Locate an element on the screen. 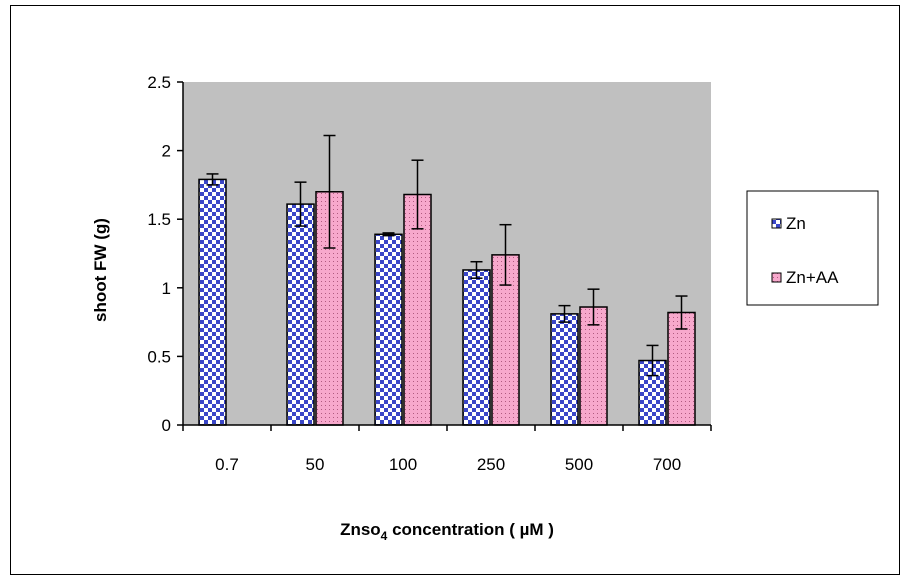 The width and height of the screenshot is (909, 581). x-axis-label-main: Znso is located at coordinates (360, 529).